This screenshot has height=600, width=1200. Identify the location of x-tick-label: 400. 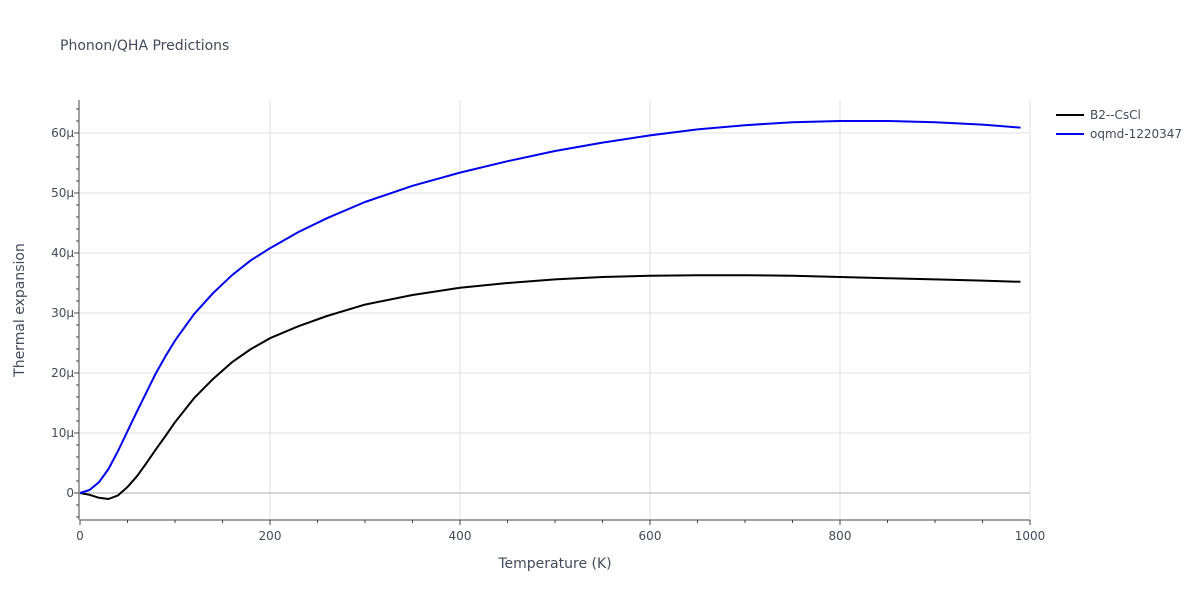
(460, 536).